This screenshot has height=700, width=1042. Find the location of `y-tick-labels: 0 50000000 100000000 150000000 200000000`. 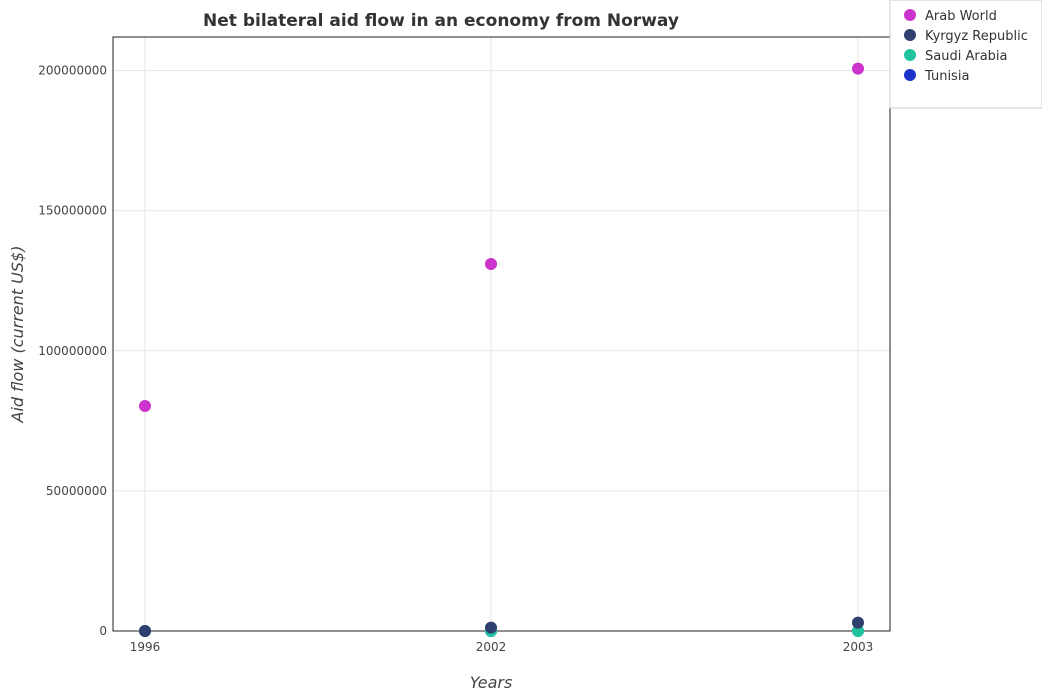

y-tick-labels: 0 50000000 100000000 150000000 200000000 is located at coordinates (72, 351).